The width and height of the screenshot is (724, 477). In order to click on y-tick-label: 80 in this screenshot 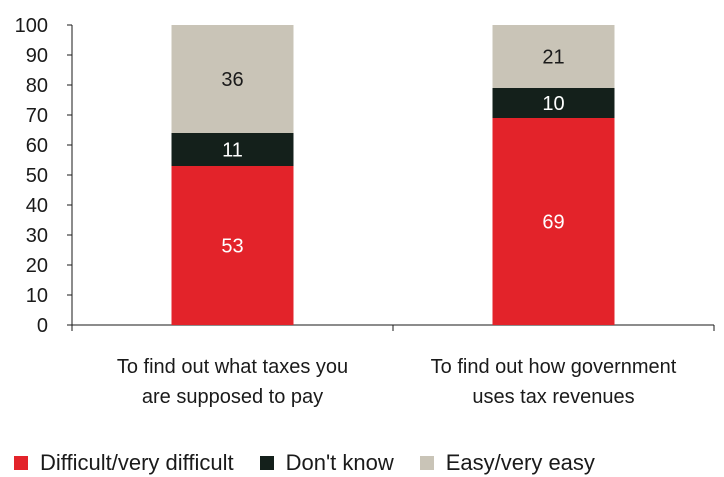, I will do `click(37, 86)`.